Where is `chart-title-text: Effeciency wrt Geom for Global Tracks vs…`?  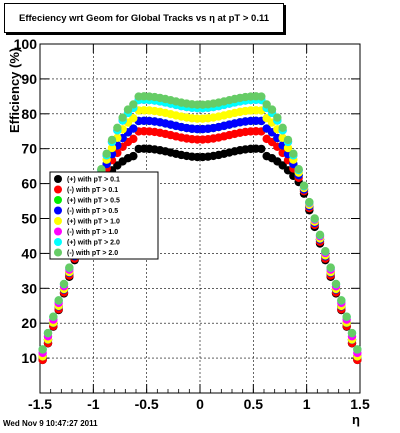
chart-title-text: Effeciency wrt Geom for Global Tracks vs… is located at coordinates (144, 18).